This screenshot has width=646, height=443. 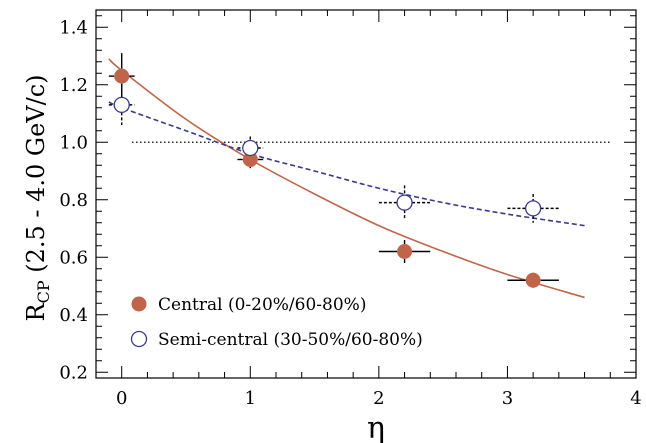 I want to click on y-axis-label: RCP (2.5 - 4.0 GeV/c), so click(x=37, y=197).